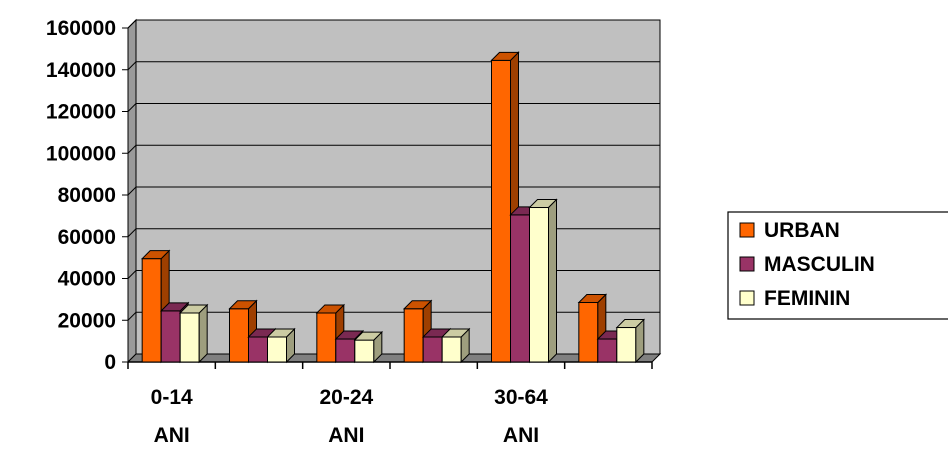  What do you see at coordinates (110, 362) in the screenshot?
I see `y-tick-label: 0` at bounding box center [110, 362].